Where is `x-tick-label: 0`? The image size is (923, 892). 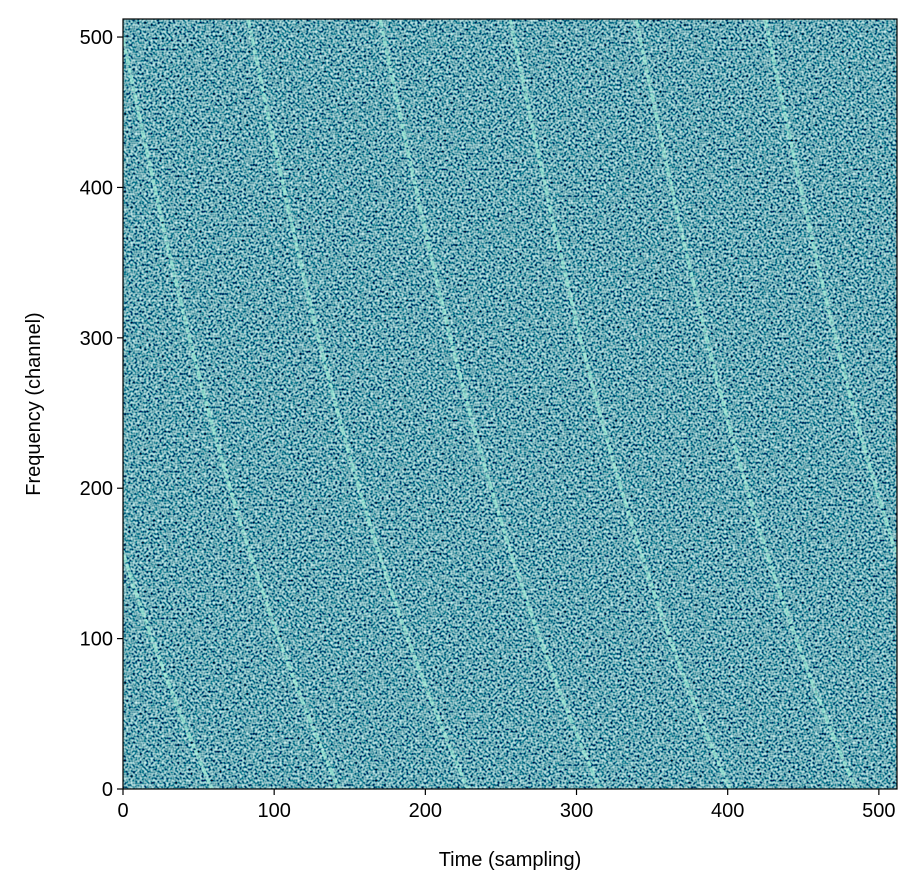 x-tick-label: 0 is located at coordinates (122, 811).